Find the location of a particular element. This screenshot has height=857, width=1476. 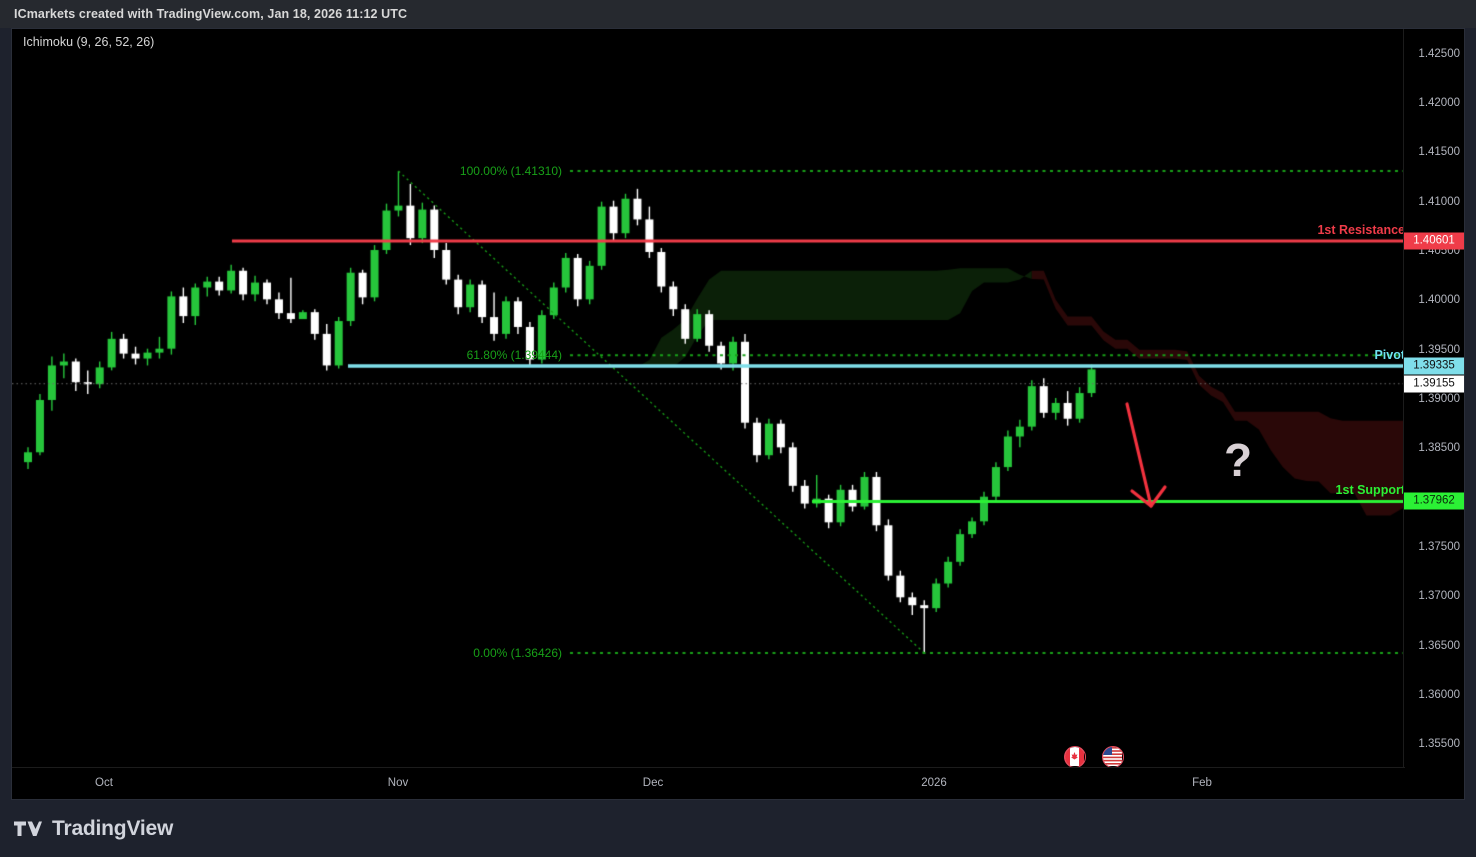

price-tick: 1.42000 is located at coordinates (1439, 103).